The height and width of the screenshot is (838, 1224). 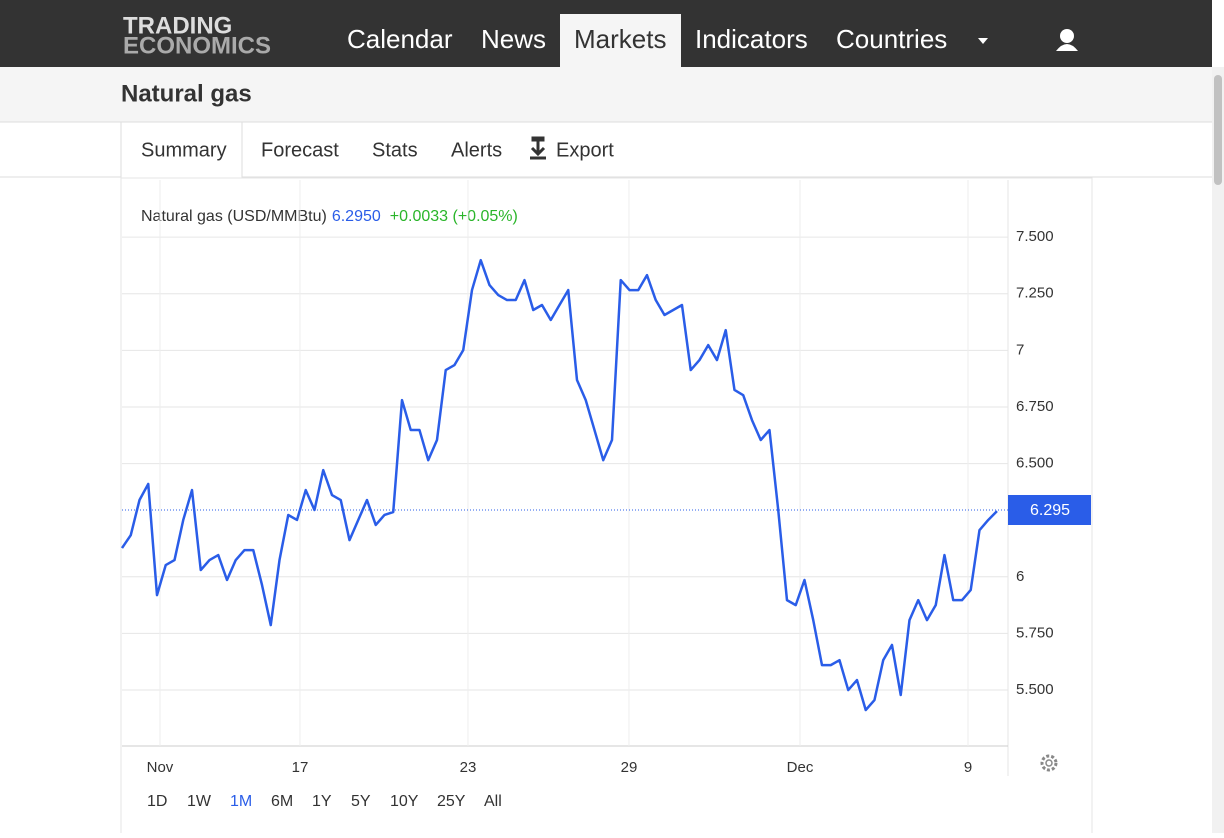 What do you see at coordinates (395, 150) in the screenshot?
I see `tab: Stats` at bounding box center [395, 150].